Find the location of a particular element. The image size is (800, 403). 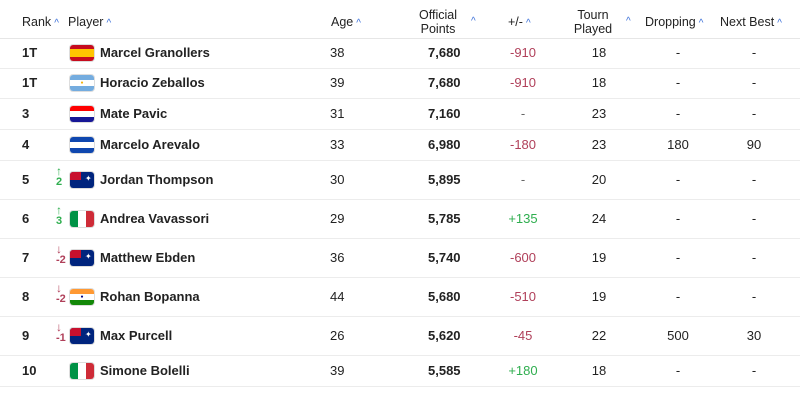

sort-next-best-header: Next Best ^ is located at coordinates (751, 23).